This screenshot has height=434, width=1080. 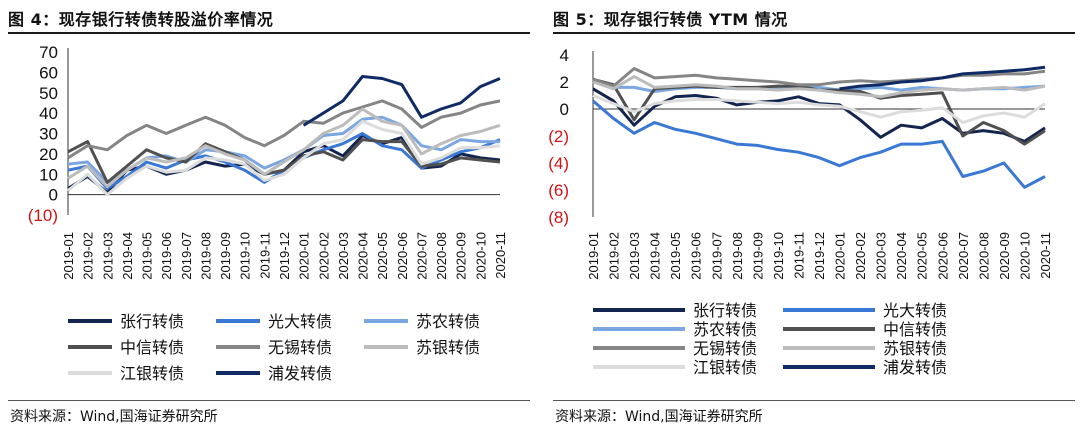 I want to click on y-tick-label: 70, so click(x=48, y=52).